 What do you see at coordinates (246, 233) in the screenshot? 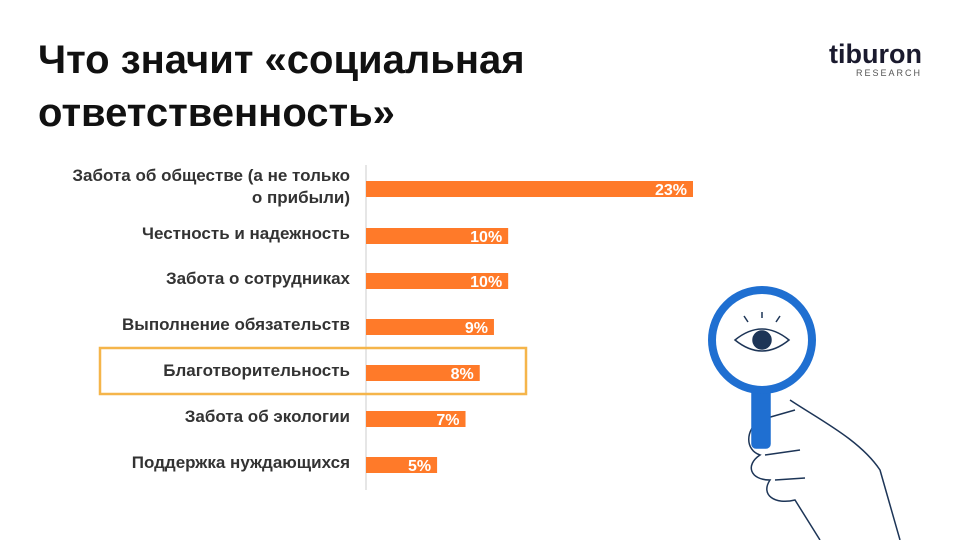
I see `category-label: Честность и надежность` at bounding box center [246, 233].